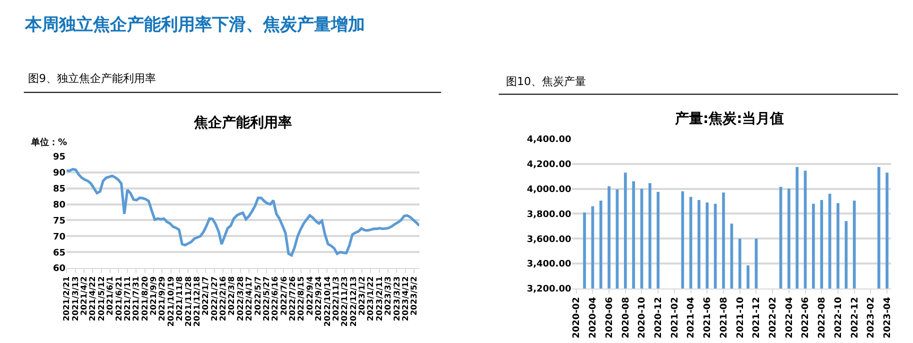 The image size is (913, 343). What do you see at coordinates (67, 299) in the screenshot?
I see `x-tick-label: 2021/2/21` at bounding box center [67, 299].